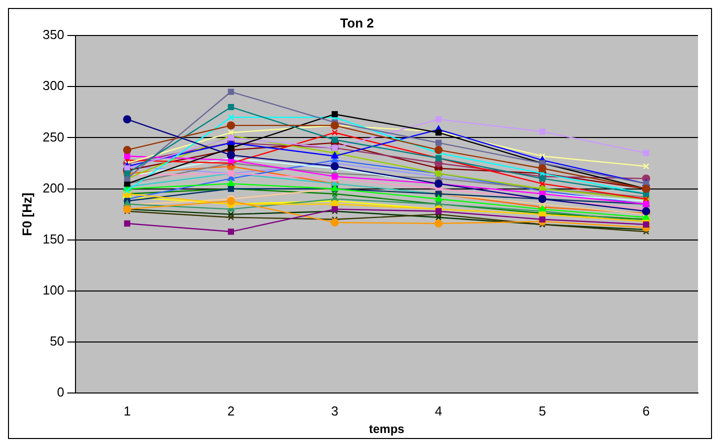 Image resolution: width=720 pixels, height=447 pixels. I want to click on x-tick-label: 2, so click(231, 410).